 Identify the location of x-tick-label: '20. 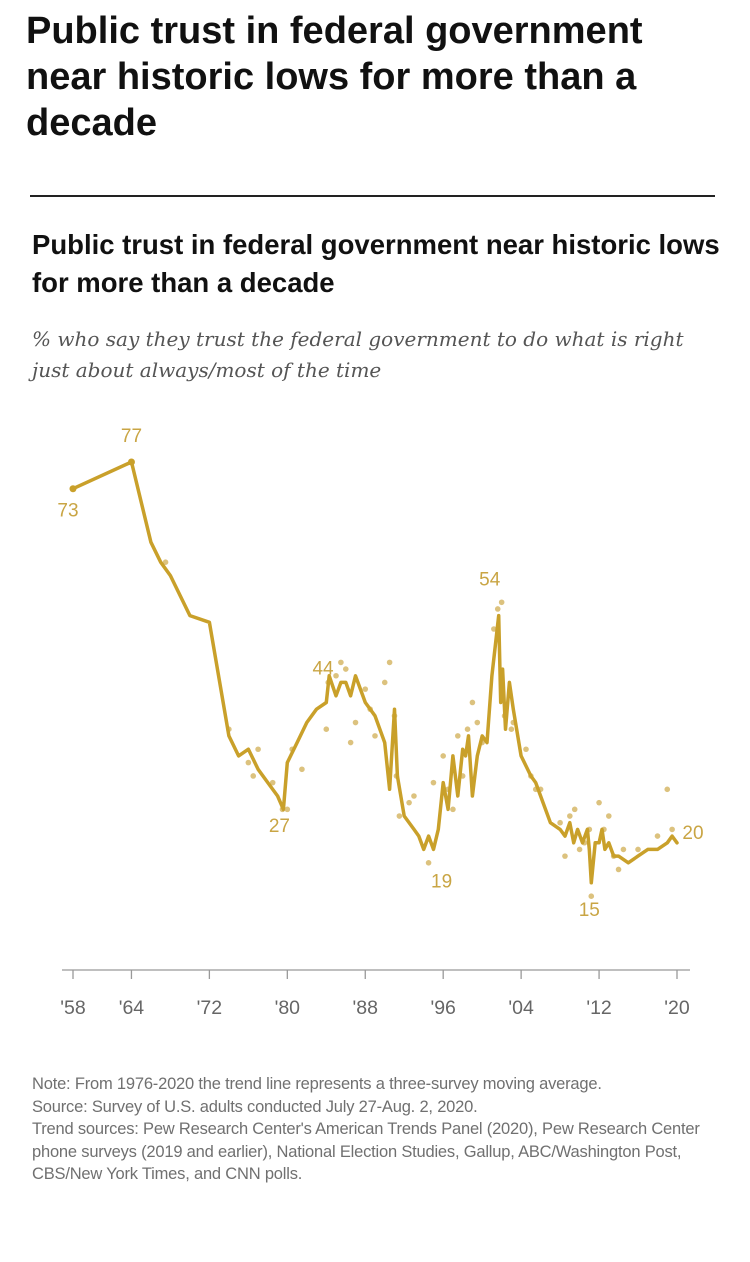
(677, 1008).